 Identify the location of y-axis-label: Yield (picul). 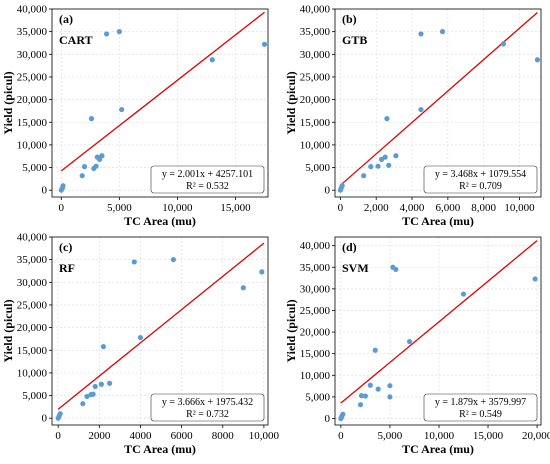
(291, 102).